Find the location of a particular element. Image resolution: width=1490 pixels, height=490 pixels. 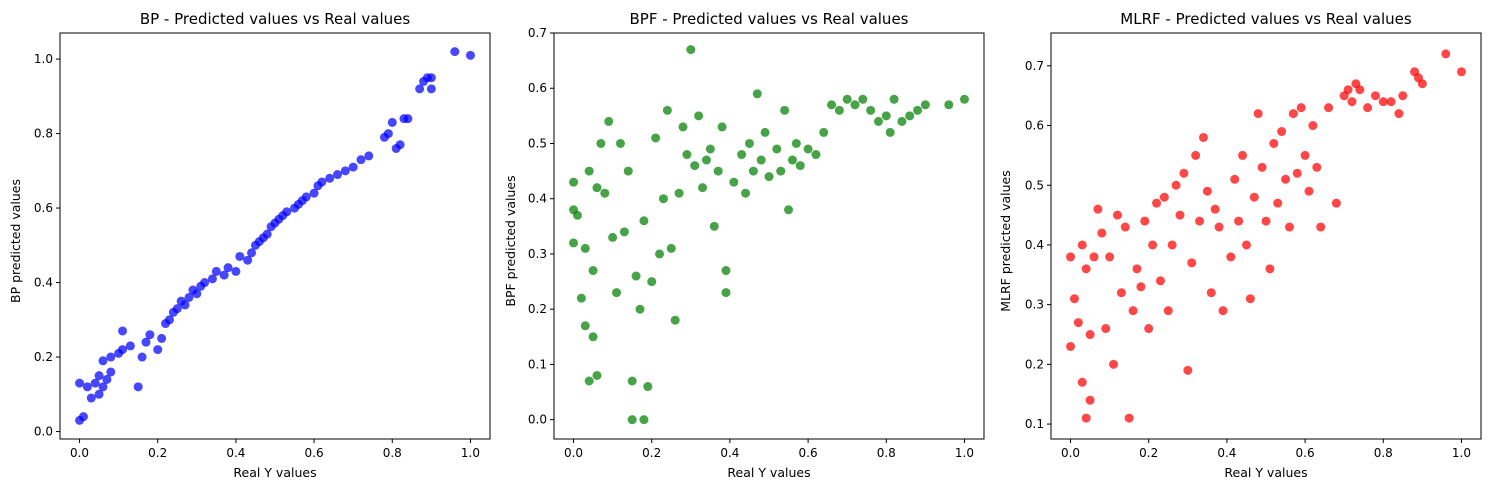

chart-title: BPF - Predicted values vs Real values is located at coordinates (768, 19).